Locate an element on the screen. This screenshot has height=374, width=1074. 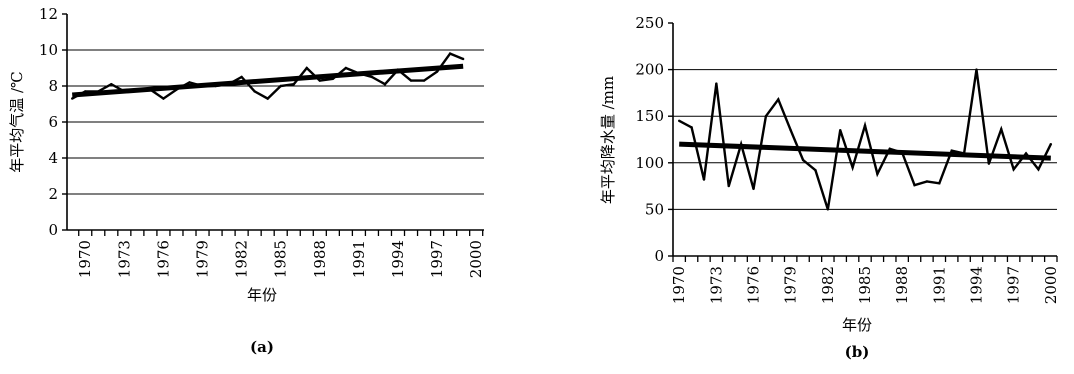
x-tick-label-b-1979: 1979 is located at coordinates (791, 285).